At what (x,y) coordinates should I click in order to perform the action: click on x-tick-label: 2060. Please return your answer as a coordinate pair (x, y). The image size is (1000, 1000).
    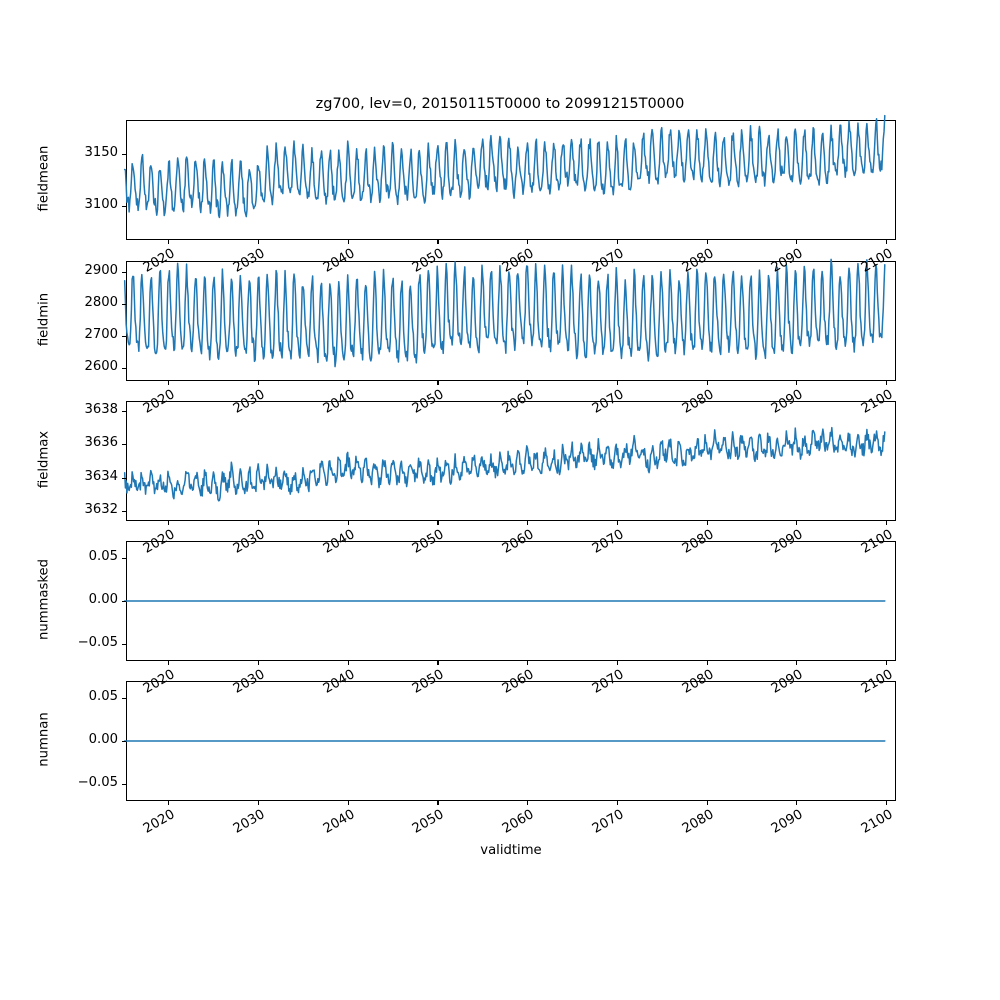
    Looking at the image, I should click on (518, 822).